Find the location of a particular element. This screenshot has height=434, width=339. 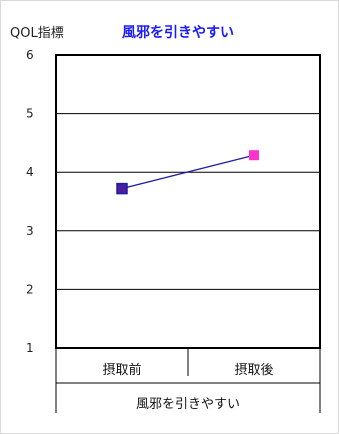

y-axis-ticks: 1 2 3 4 5 6 is located at coordinates (30, 201).